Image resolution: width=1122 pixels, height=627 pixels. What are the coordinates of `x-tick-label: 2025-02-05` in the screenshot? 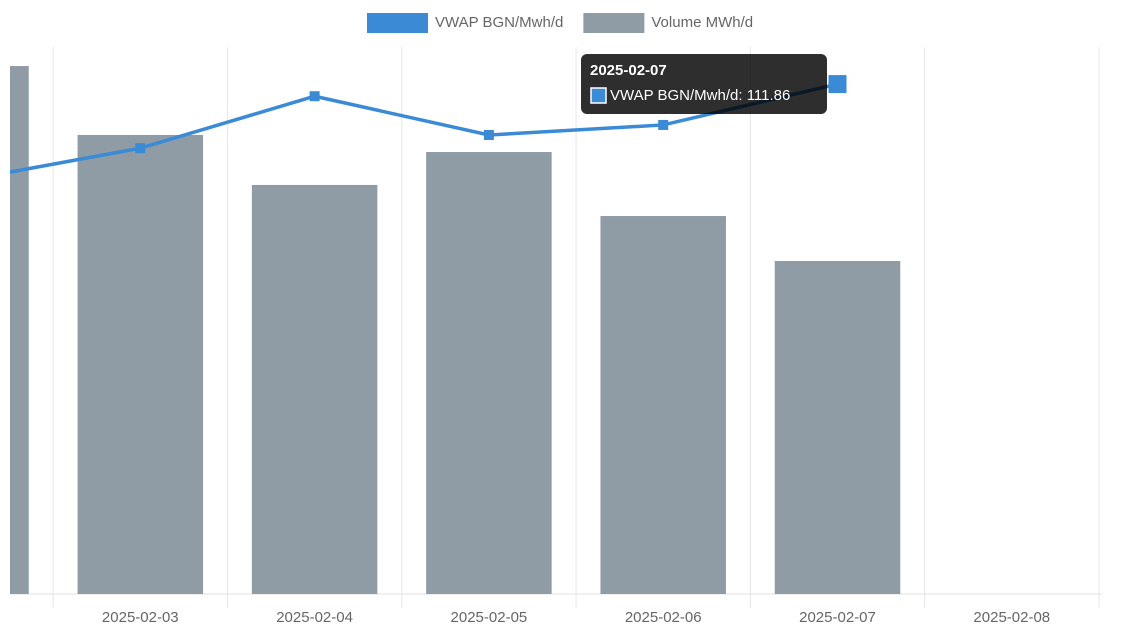 It's located at (489, 617).